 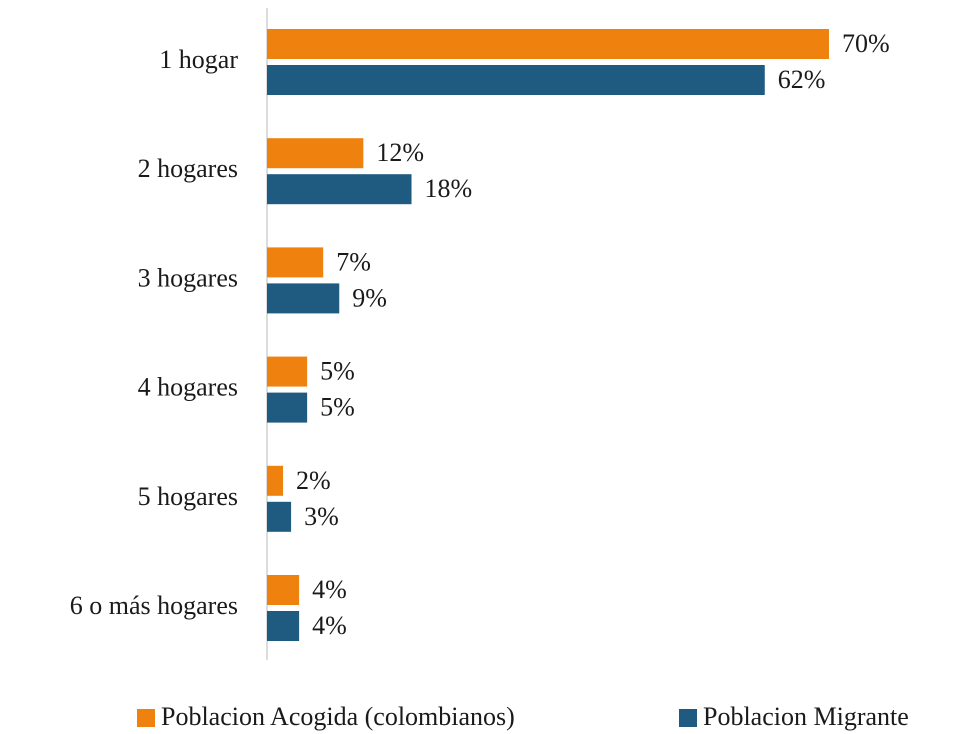 I want to click on category-label: 1 hogar, so click(x=198, y=59).